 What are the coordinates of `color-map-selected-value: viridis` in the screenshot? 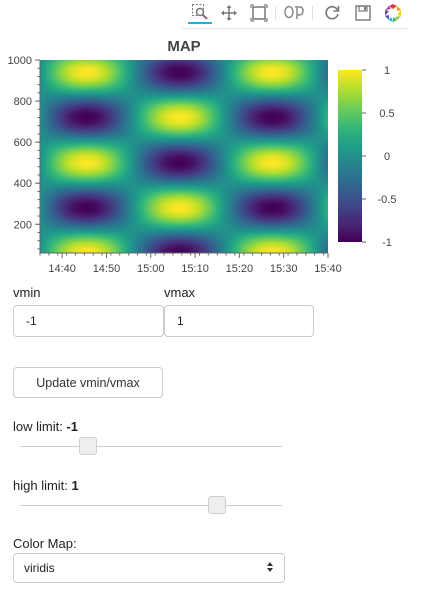 It's located at (39, 568).